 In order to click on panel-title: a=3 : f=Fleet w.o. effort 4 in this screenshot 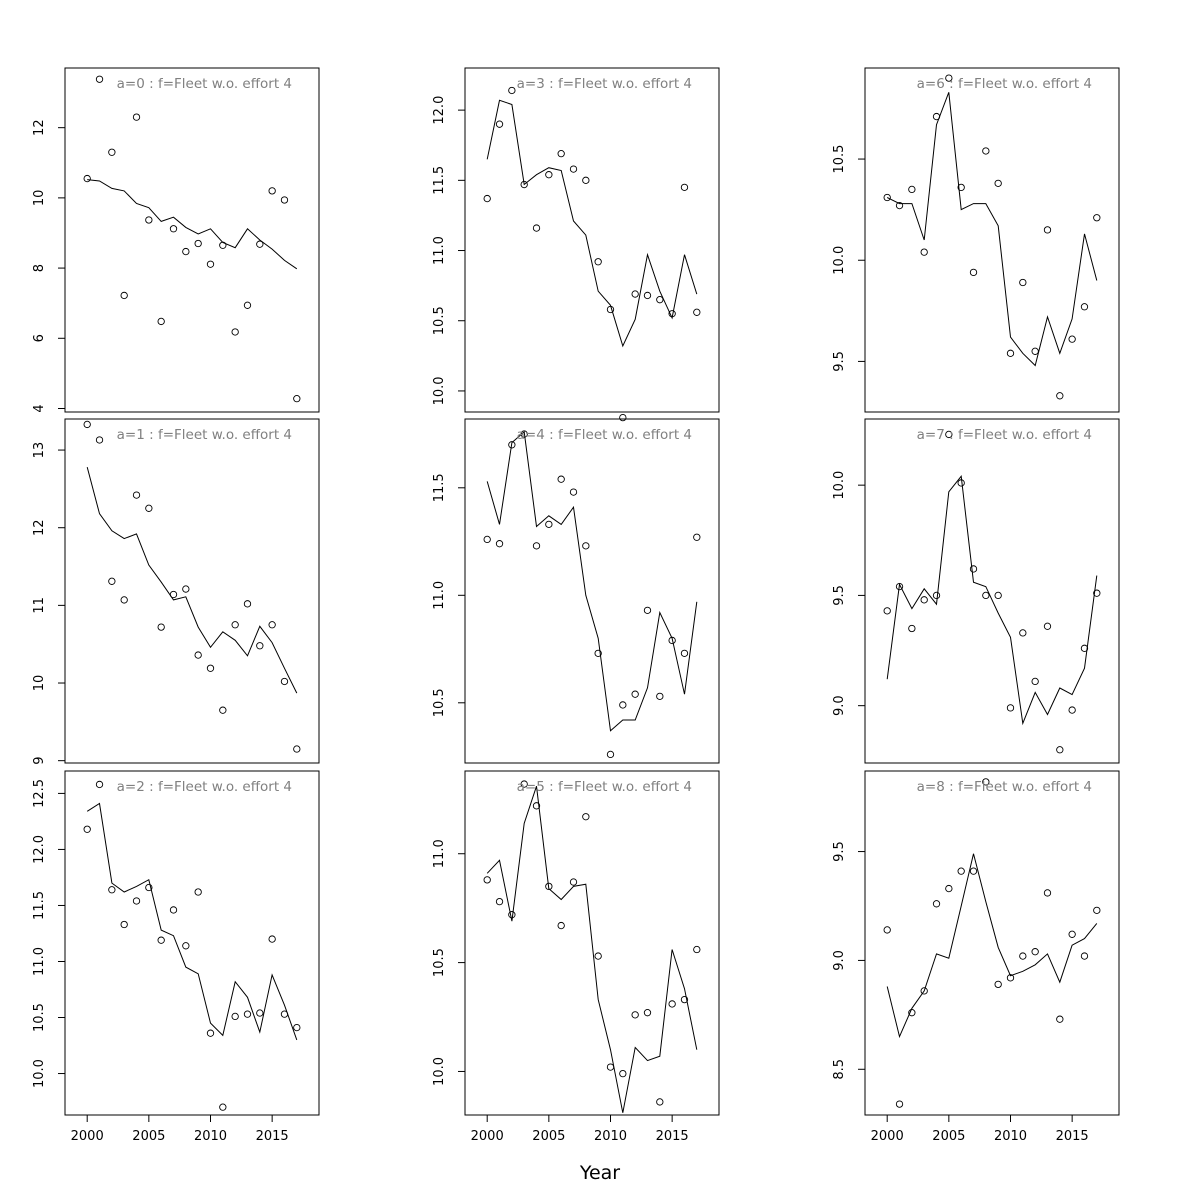, I will do `click(604, 84)`.